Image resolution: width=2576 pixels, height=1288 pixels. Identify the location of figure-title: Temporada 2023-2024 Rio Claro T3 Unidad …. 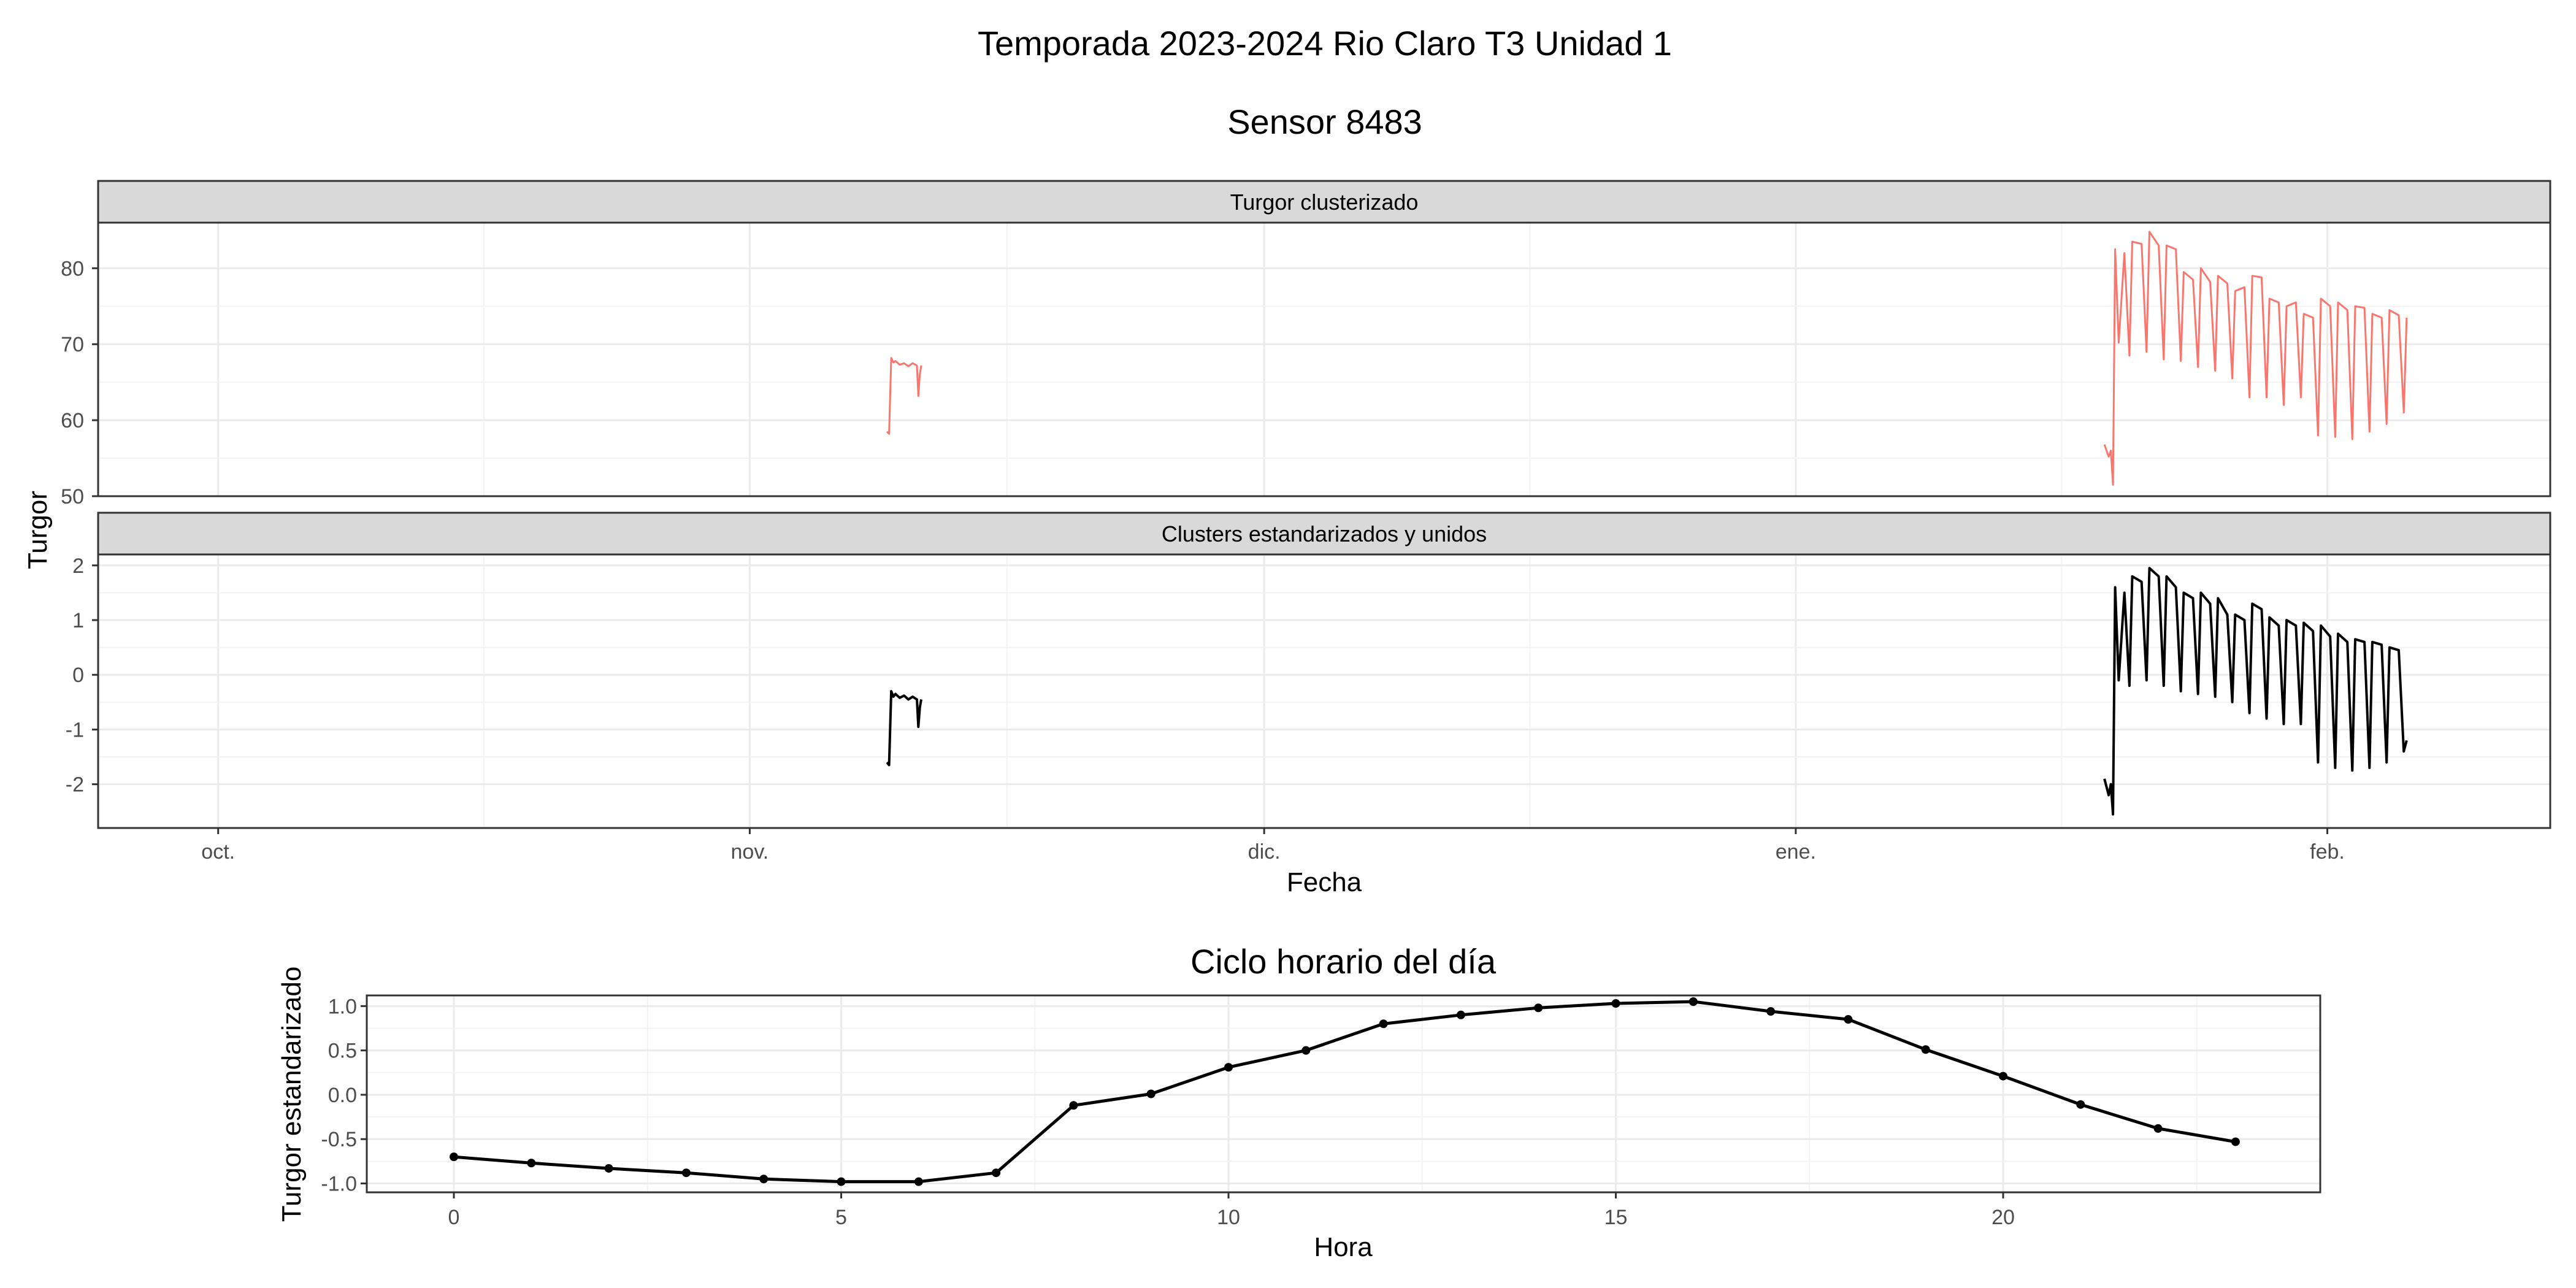
(1325, 43).